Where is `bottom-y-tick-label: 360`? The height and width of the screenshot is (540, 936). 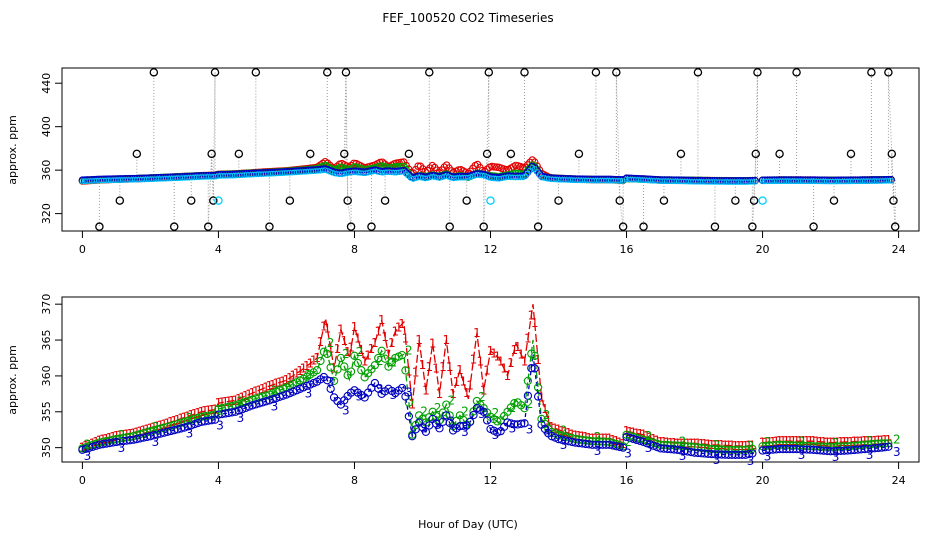
bottom-y-tick-label: 360 is located at coordinates (46, 375).